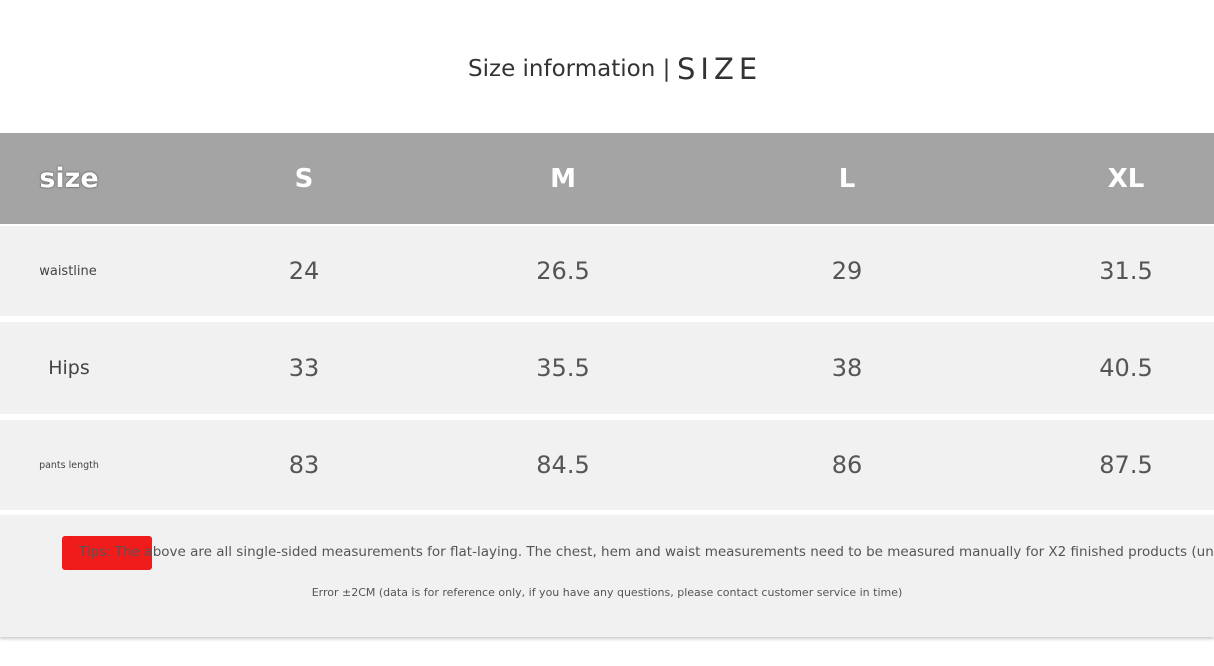  Describe the element at coordinates (1126, 271) in the screenshot. I see `cell-value: 31.5` at that location.